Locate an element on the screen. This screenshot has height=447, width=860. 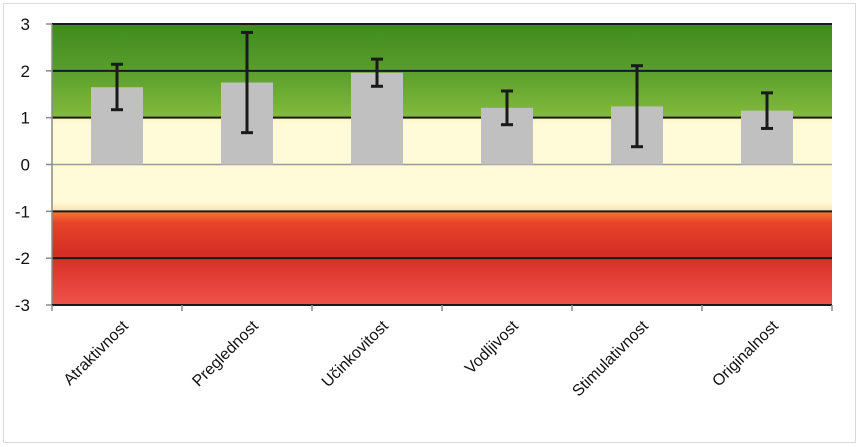
y-tick-label: 2 is located at coordinates (25, 71).